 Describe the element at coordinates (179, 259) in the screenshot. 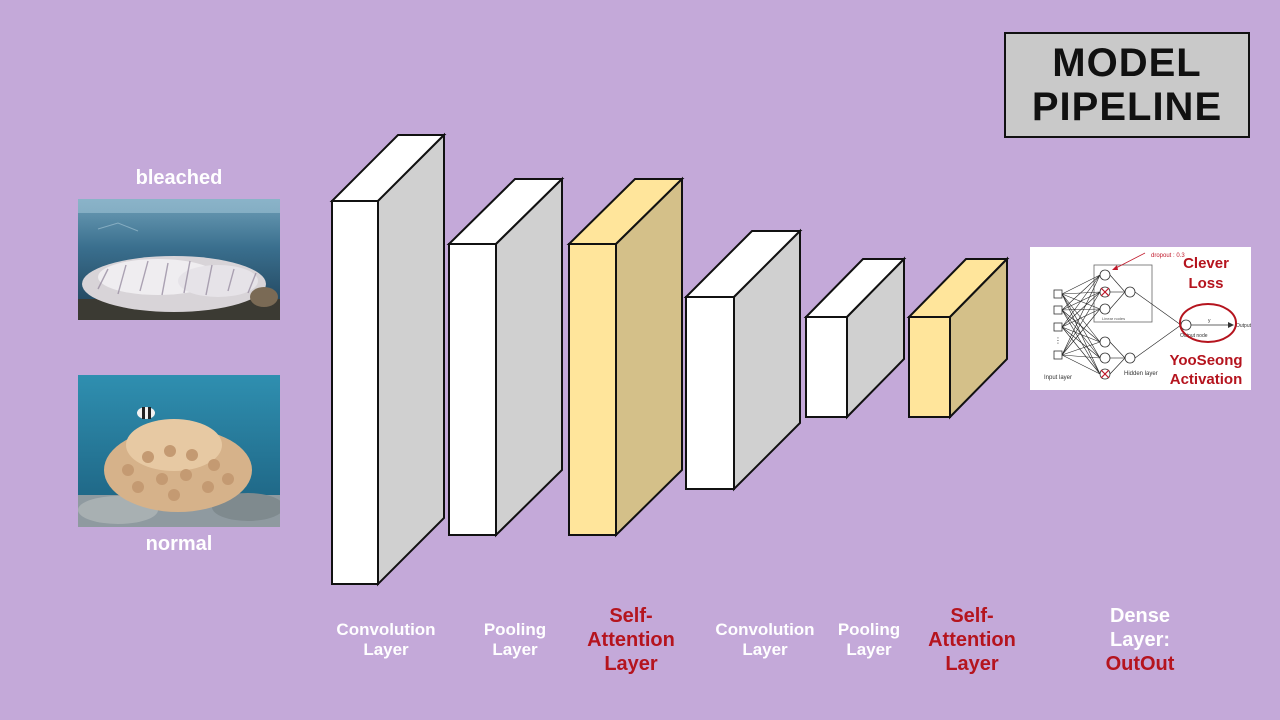

I see `bleached-coral-image` at that location.